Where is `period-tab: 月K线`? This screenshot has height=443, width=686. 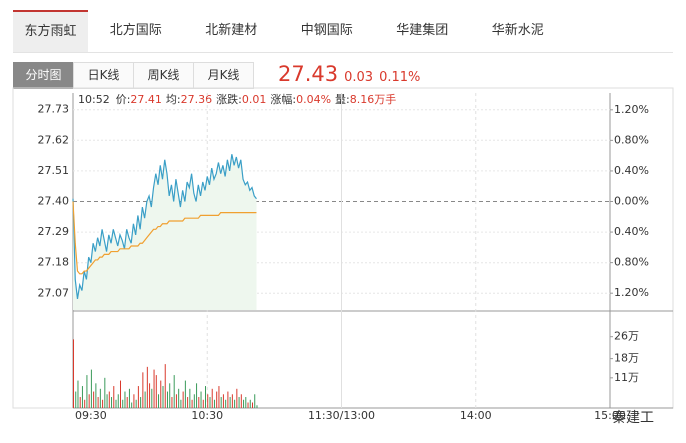
period-tab: 月K线 is located at coordinates (223, 75).